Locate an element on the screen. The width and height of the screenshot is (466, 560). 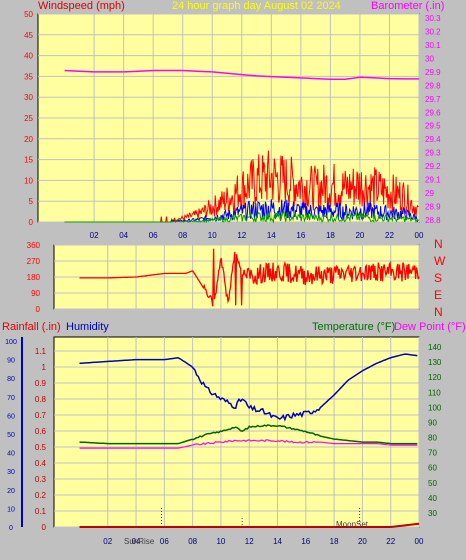
lower-x-tick-label: 12 is located at coordinates (249, 541).